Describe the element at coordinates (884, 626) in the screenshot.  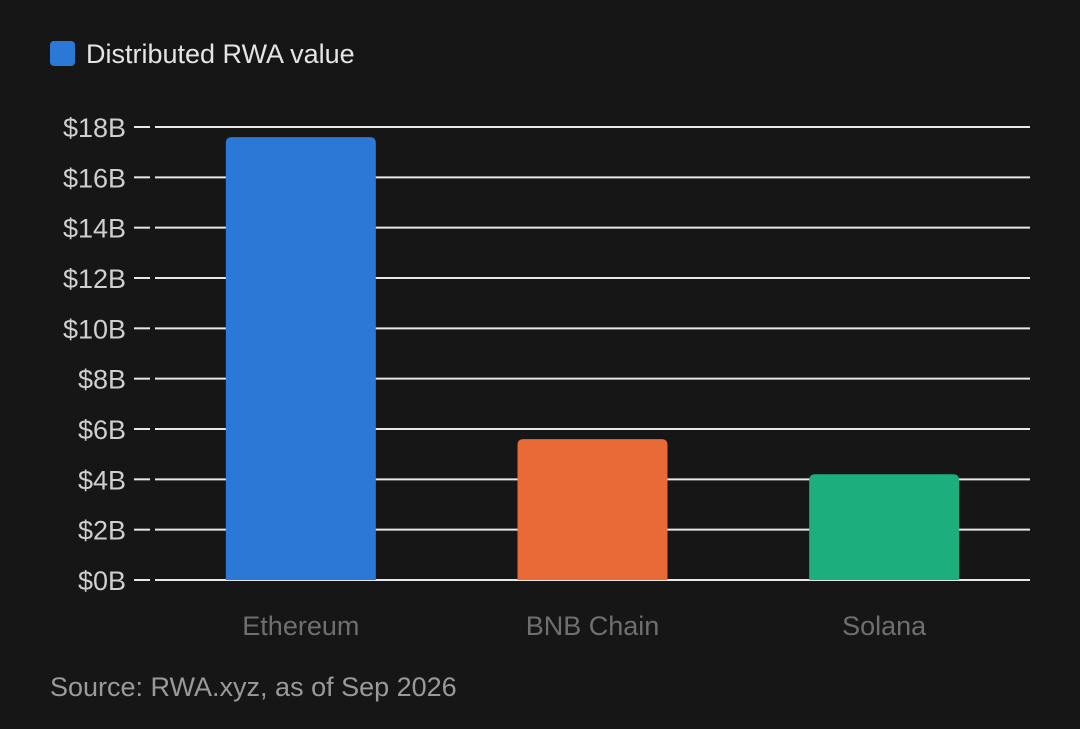
I see `x-category-label: Solana` at that location.